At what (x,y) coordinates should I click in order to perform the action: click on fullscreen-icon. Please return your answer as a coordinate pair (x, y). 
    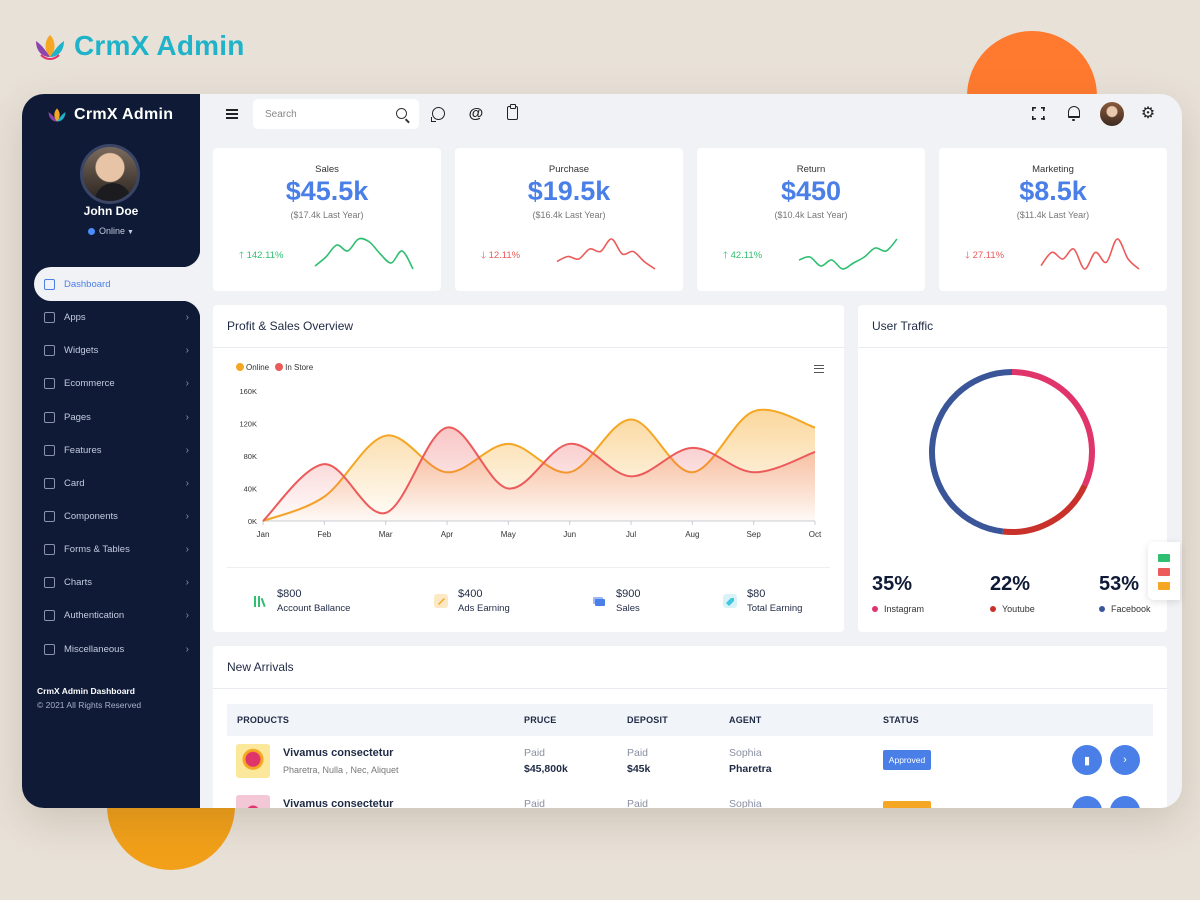
    Looking at the image, I should click on (1038, 113).